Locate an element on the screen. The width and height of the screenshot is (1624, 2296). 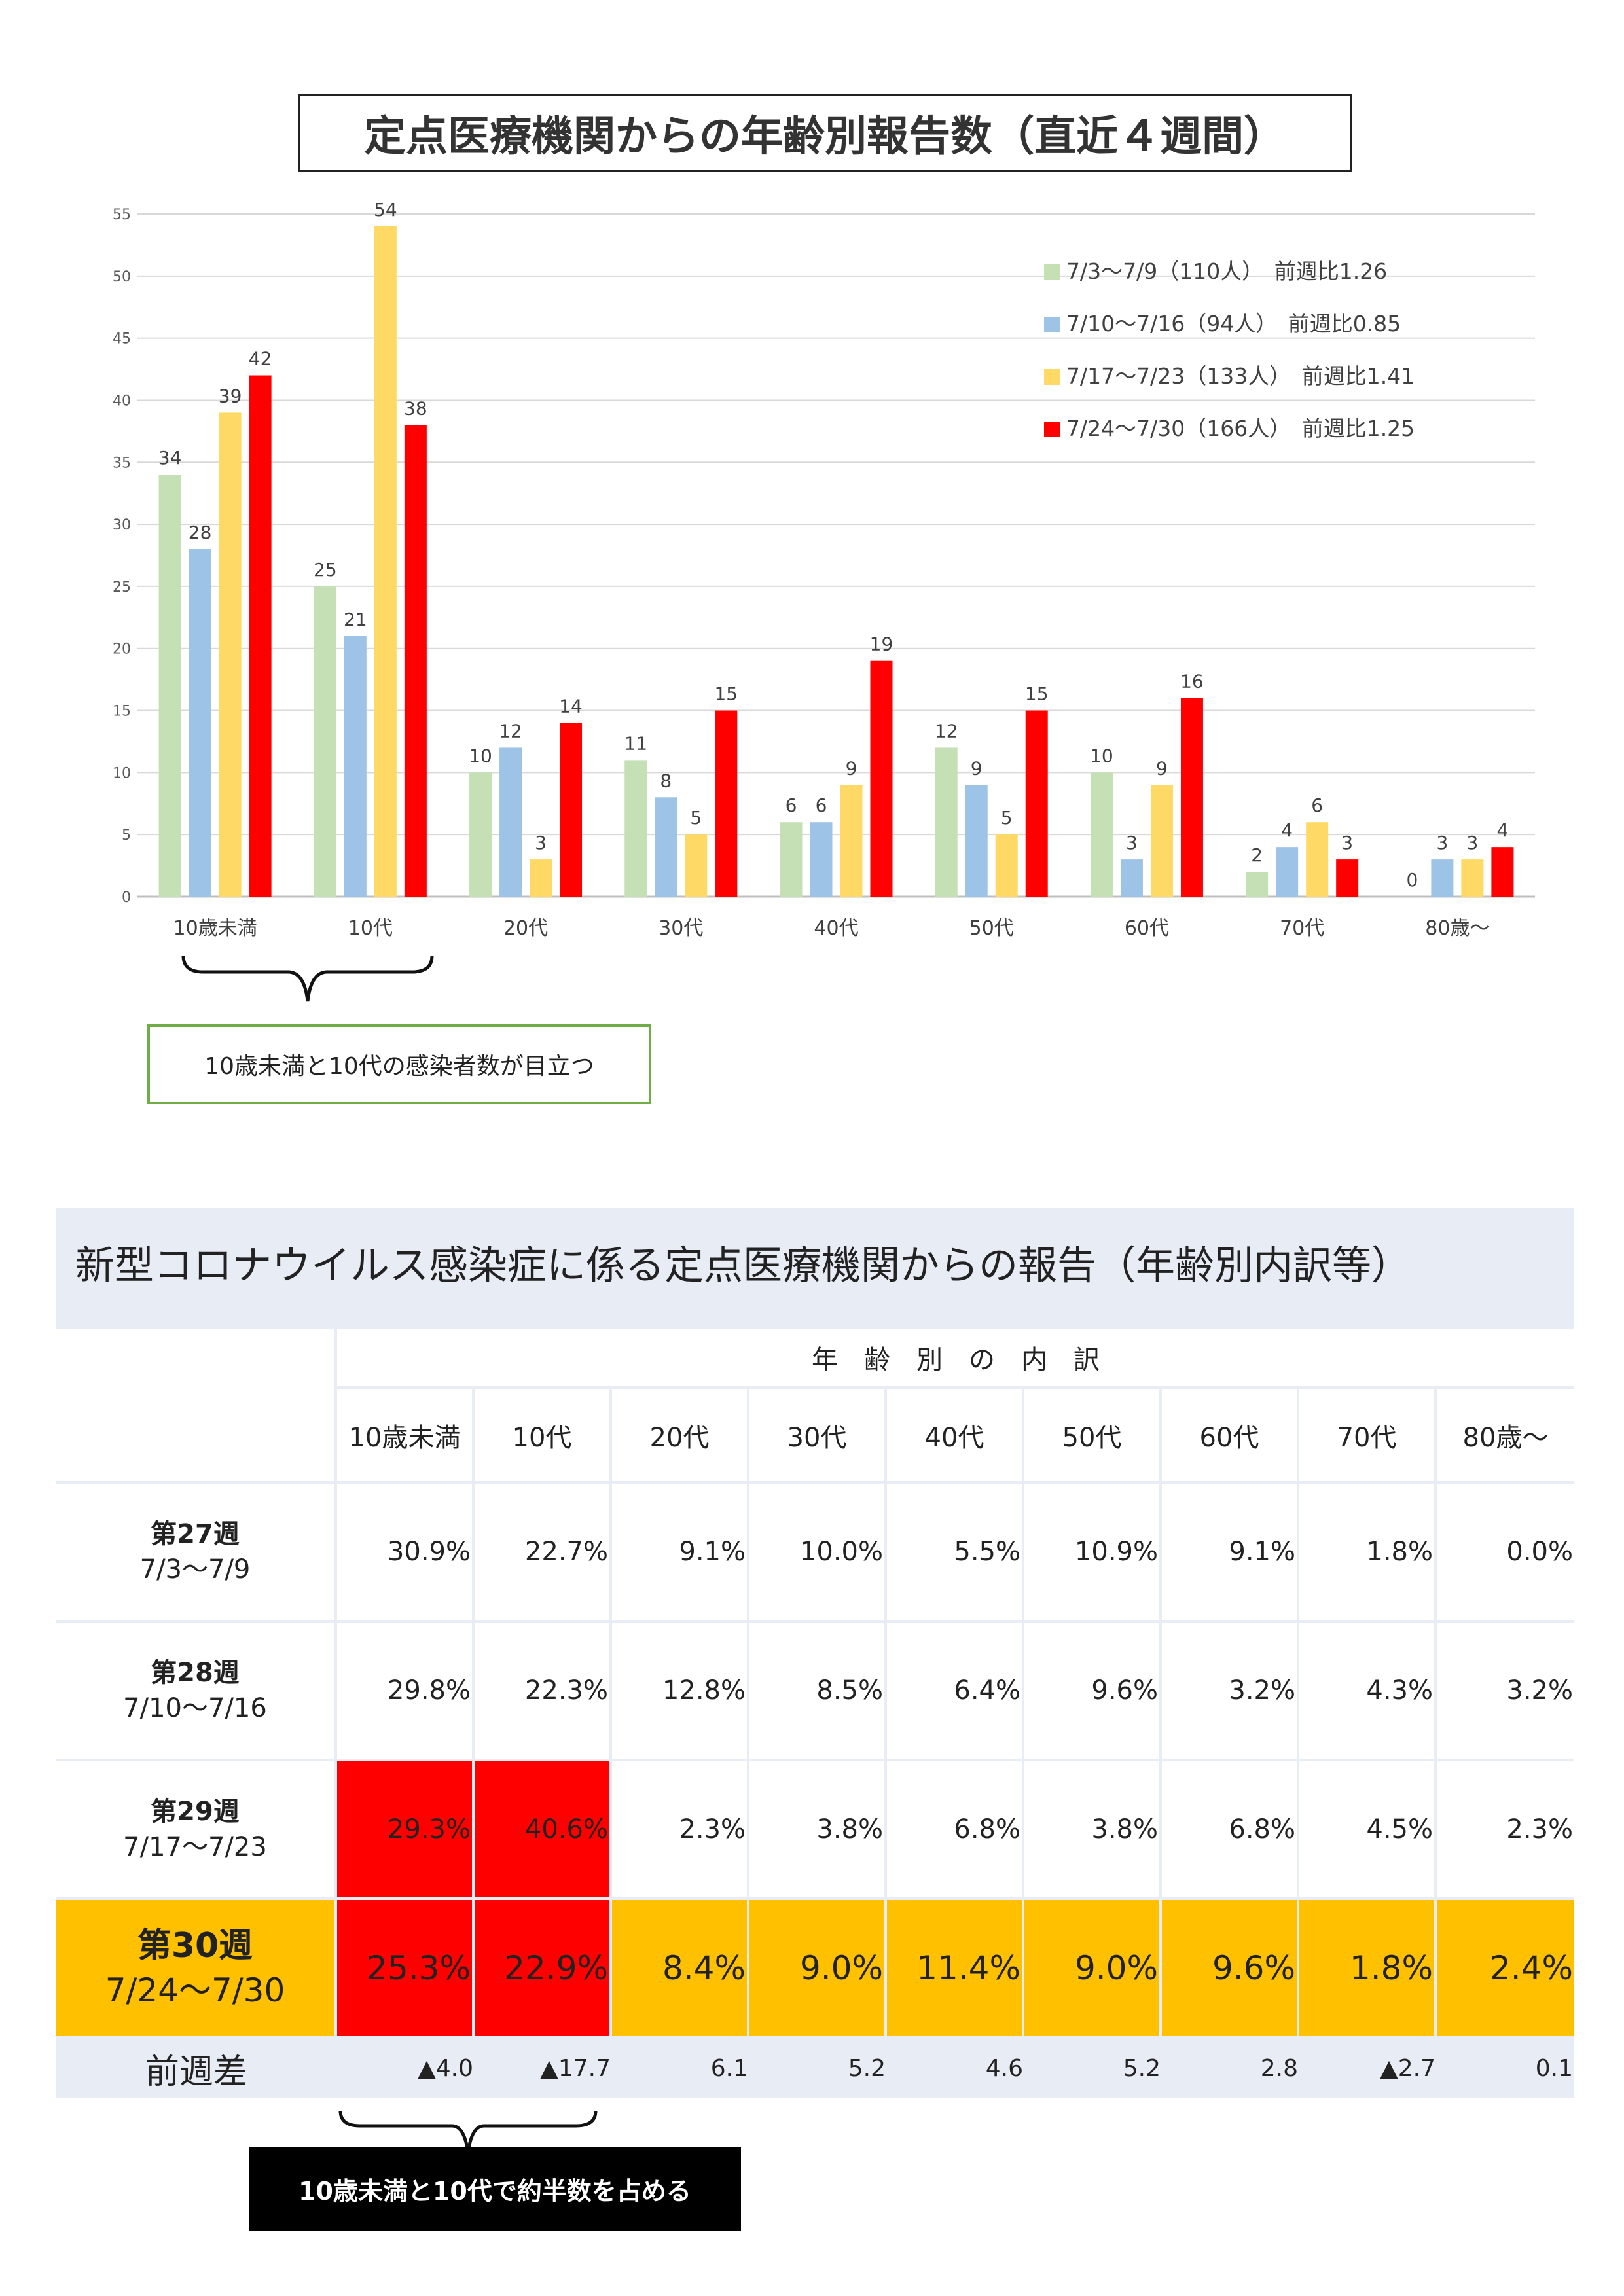
diff-cell: 5.2 is located at coordinates (818, 2068).